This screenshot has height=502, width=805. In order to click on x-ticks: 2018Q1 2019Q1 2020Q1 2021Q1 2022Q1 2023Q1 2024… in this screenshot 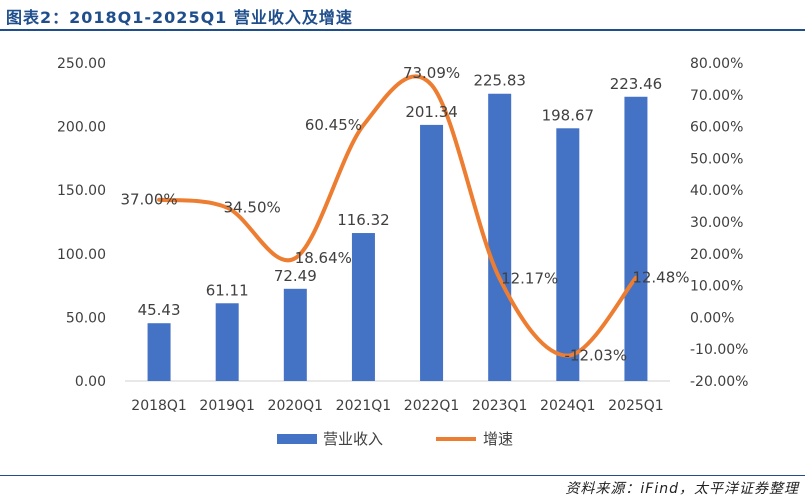, I will do `click(397, 406)`.